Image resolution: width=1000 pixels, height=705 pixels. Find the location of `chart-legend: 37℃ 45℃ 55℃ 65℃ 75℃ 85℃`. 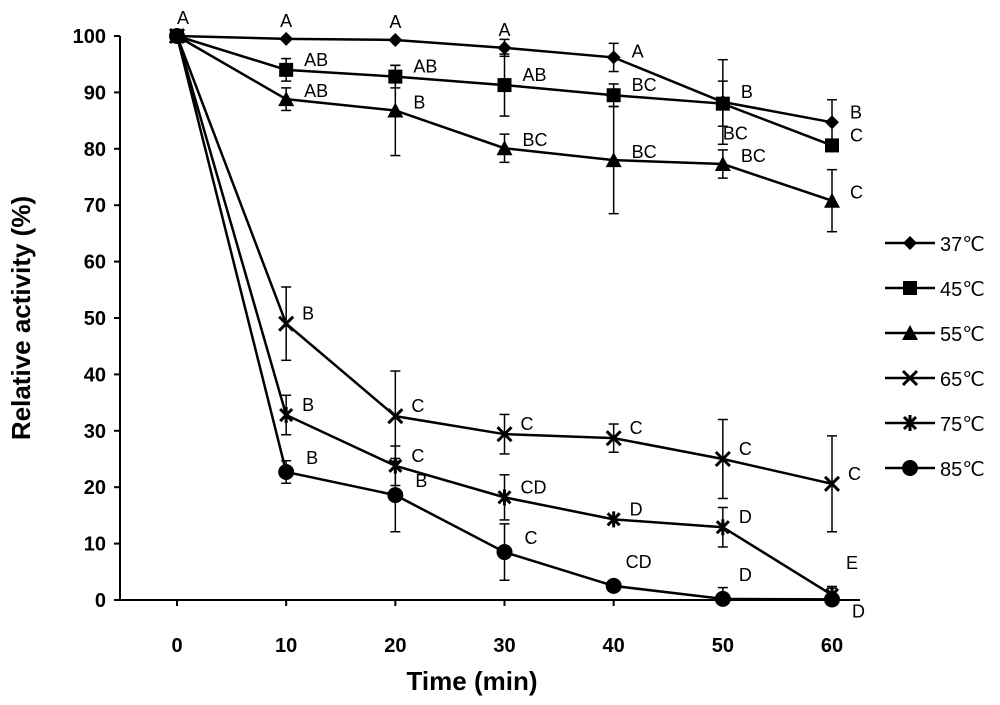

chart-legend: 37℃ 45℃ 55℃ 65℃ 75℃ 85℃ is located at coordinates (935, 357).